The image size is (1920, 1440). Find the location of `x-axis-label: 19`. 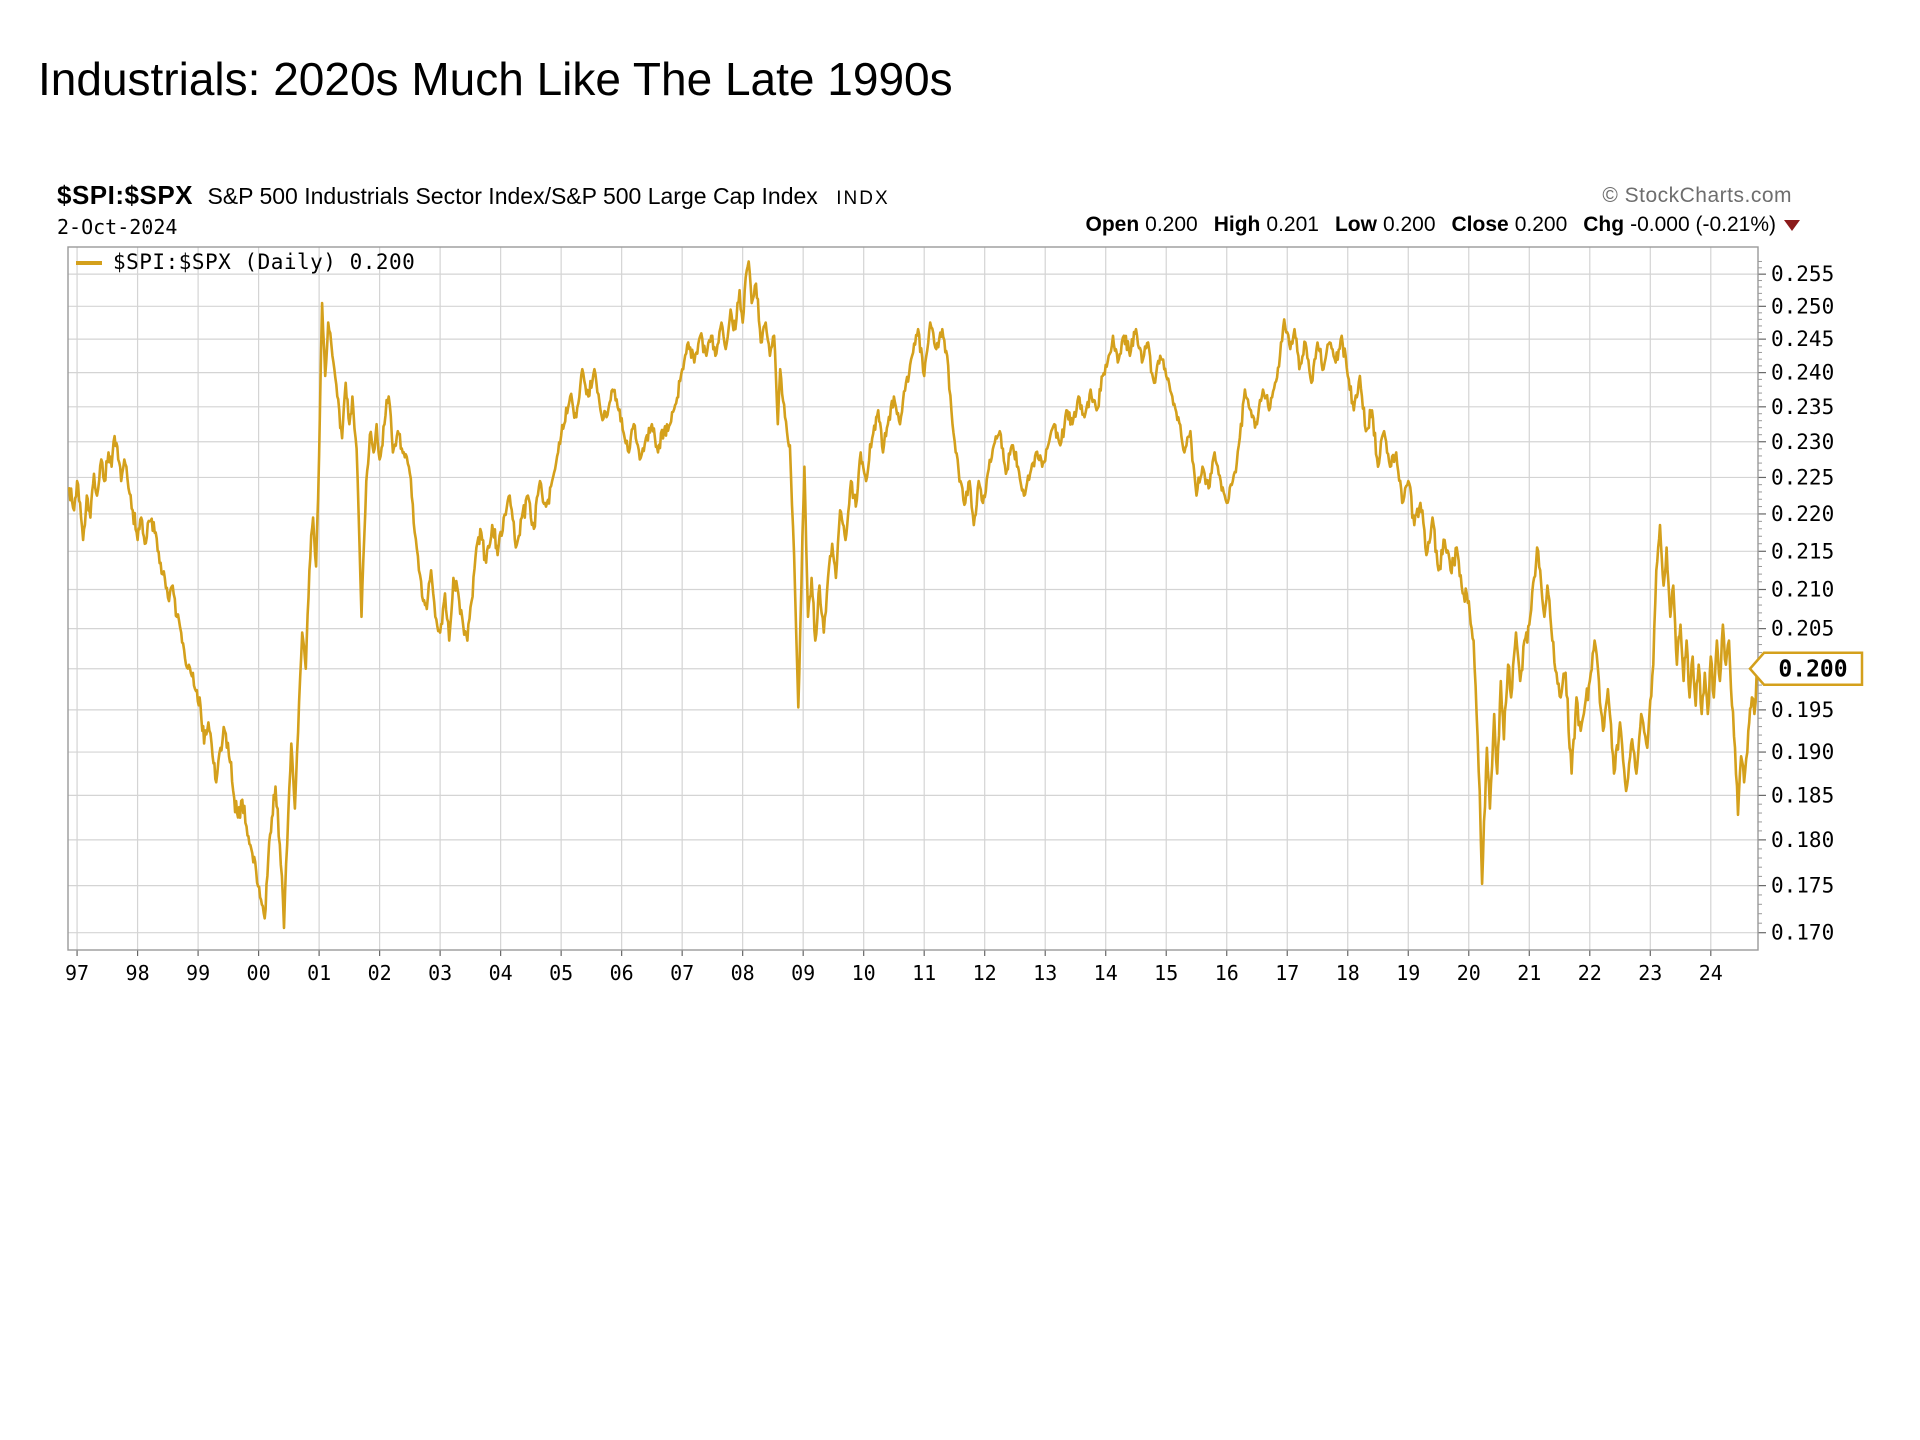

x-axis-label: 19 is located at coordinates (1408, 973).